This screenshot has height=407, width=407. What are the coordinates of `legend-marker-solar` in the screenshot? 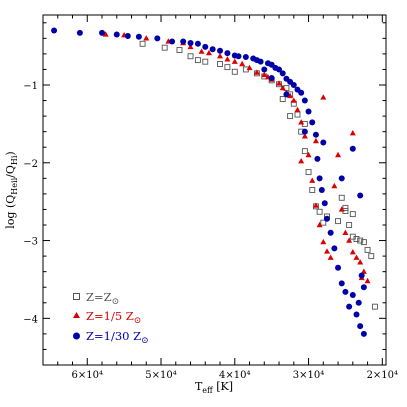 It's located at (76, 296).